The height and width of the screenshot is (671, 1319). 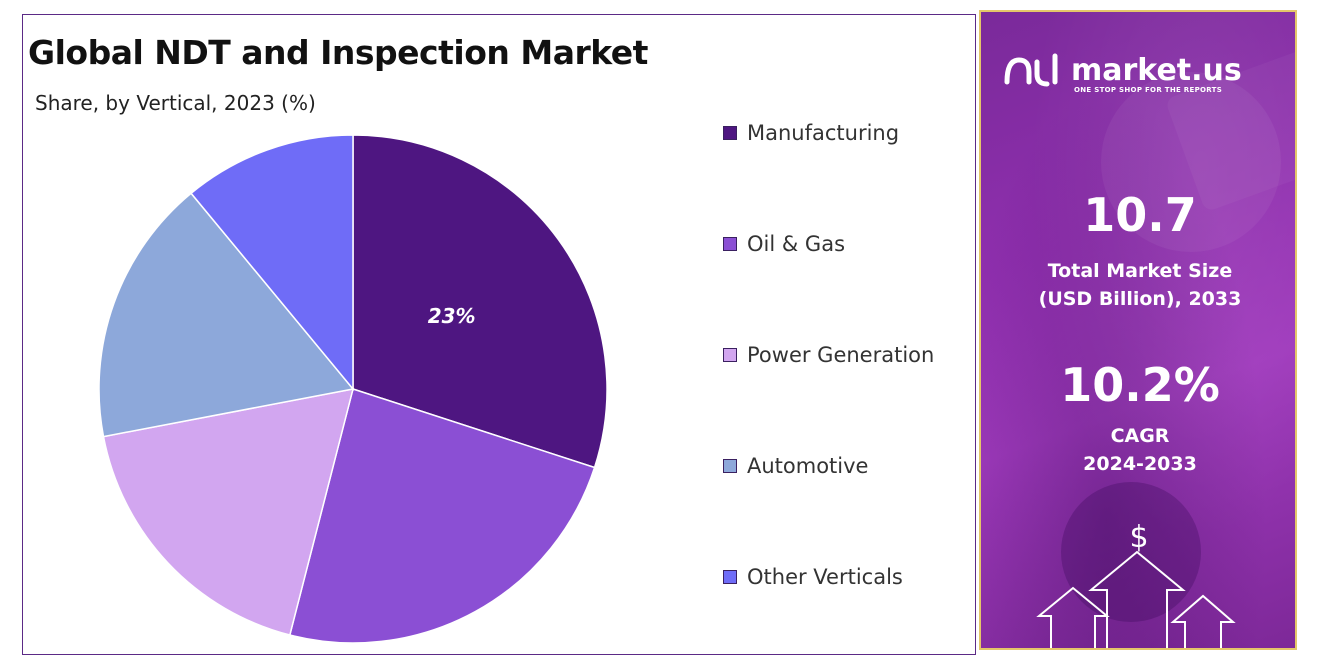 What do you see at coordinates (1136, 584) in the screenshot?
I see `growth-arrows-icon: $` at bounding box center [1136, 584].